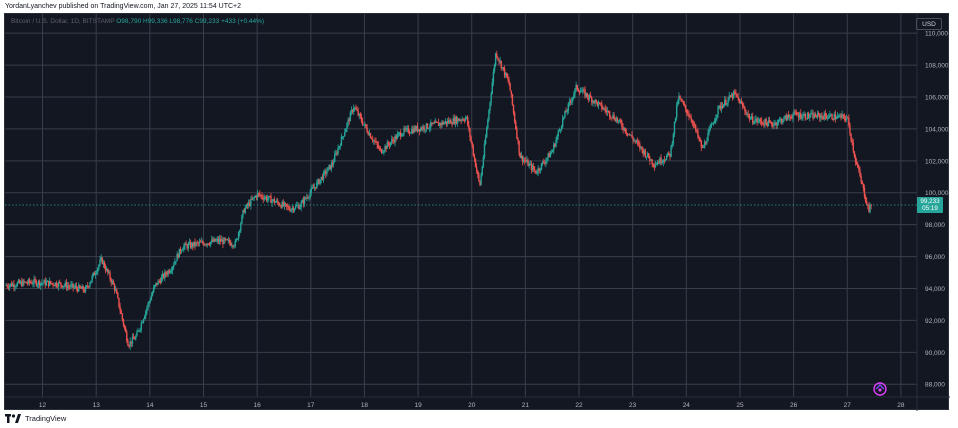  I want to click on currency-button: USD, so click(929, 24).